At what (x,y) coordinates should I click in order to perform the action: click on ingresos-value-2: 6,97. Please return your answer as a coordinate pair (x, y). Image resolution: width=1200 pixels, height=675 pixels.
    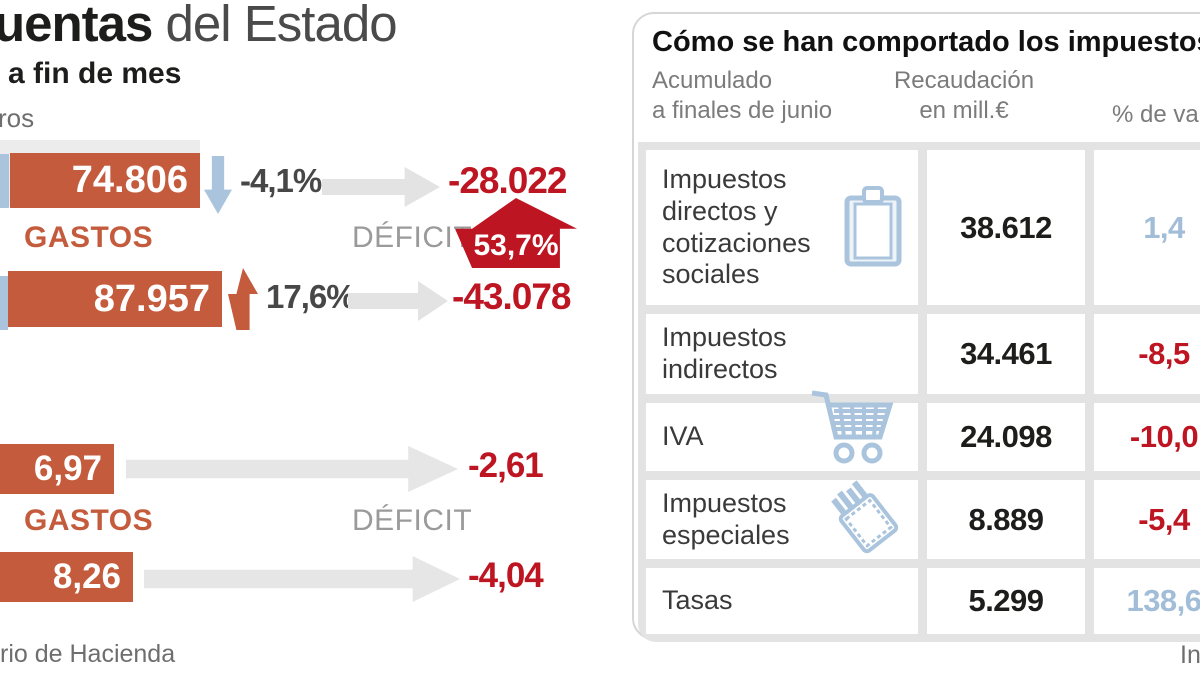
    Looking at the image, I should click on (67, 468).